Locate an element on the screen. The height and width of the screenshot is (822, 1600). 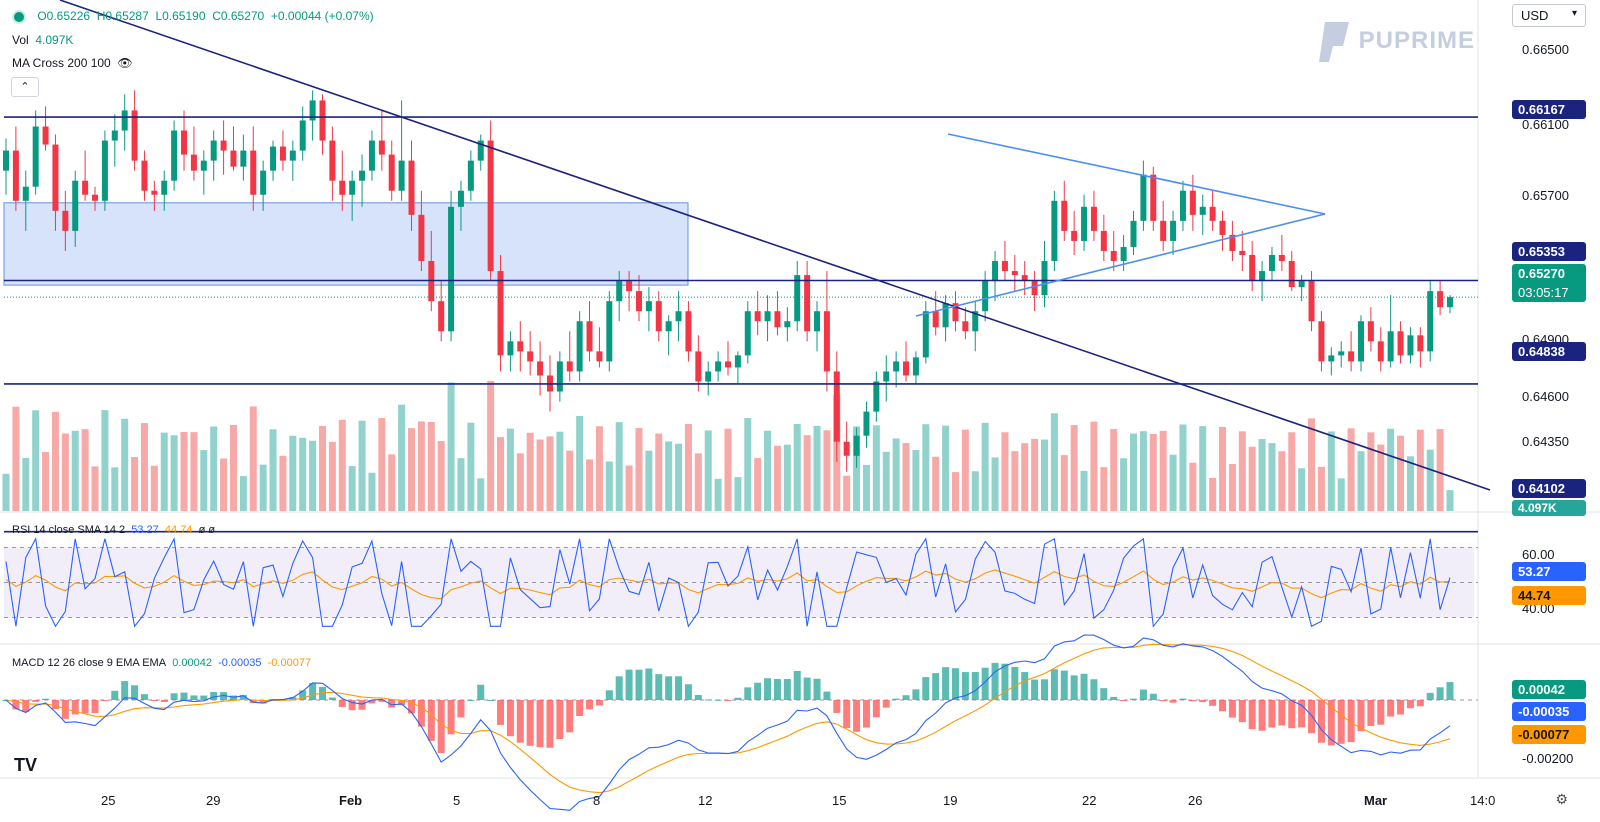
collapse-legend-button: ⌃ is located at coordinates (25, 87).